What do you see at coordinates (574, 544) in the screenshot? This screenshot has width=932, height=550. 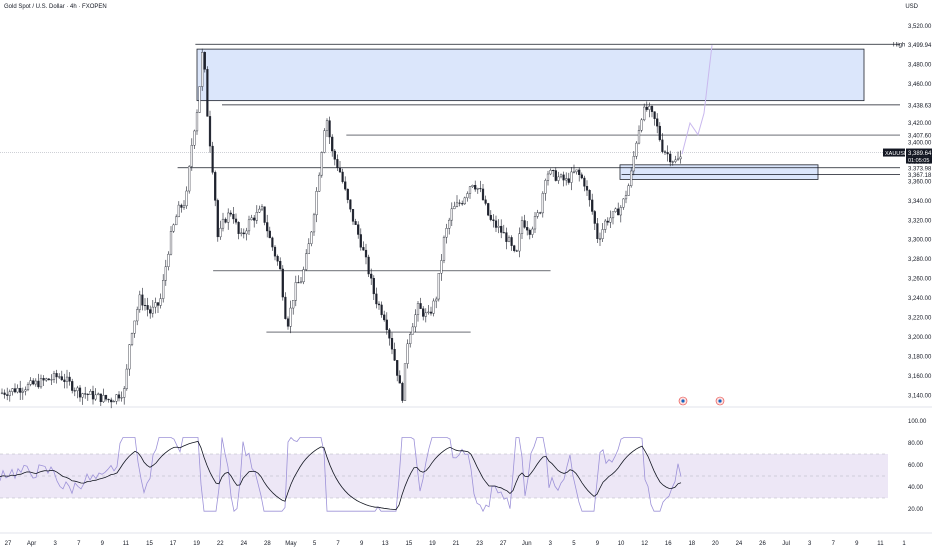 I see `time-tick-label: 5` at bounding box center [574, 544].